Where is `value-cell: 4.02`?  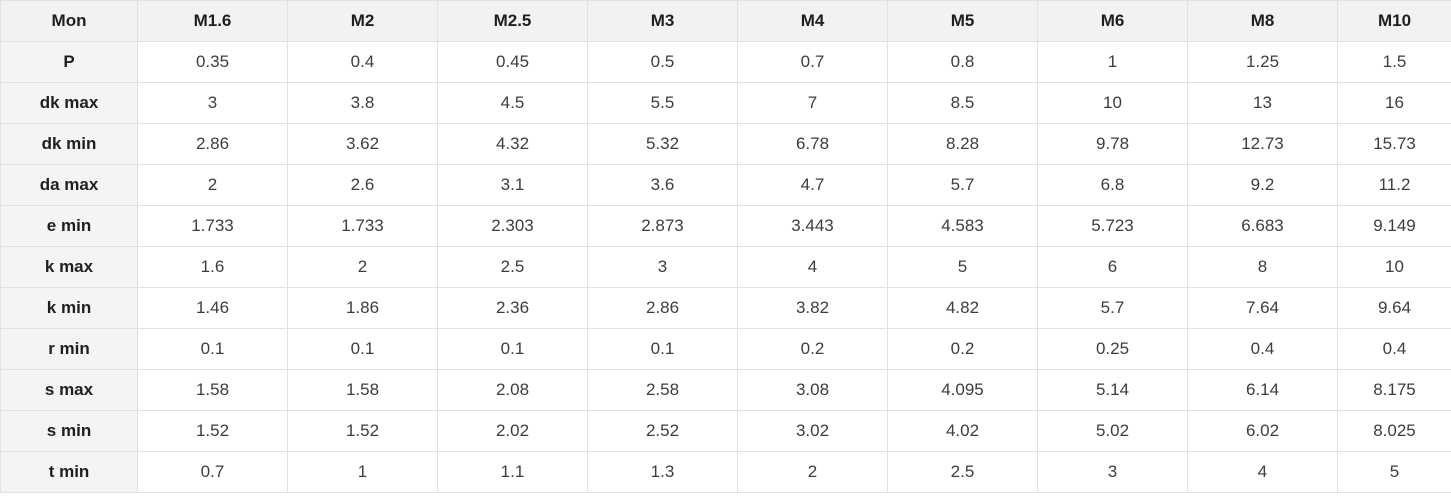
value-cell: 4.02 is located at coordinates (962, 431).